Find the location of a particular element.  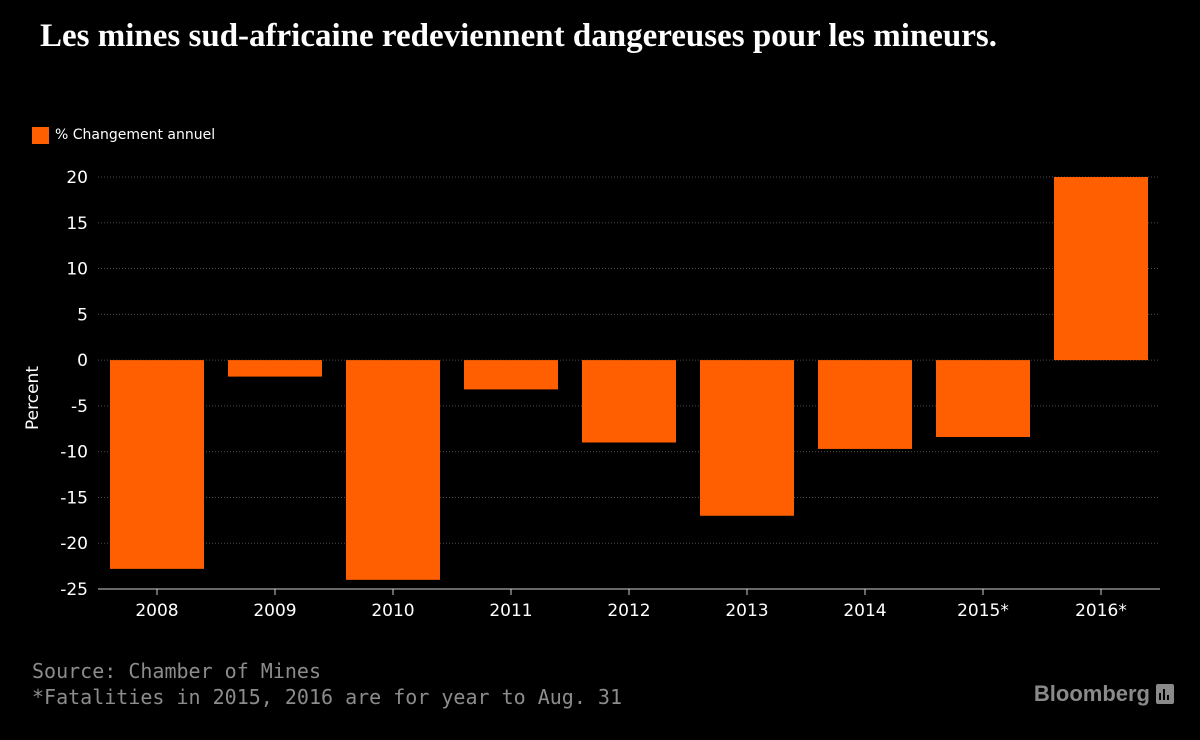

bar-2016 is located at coordinates (1101, 269).